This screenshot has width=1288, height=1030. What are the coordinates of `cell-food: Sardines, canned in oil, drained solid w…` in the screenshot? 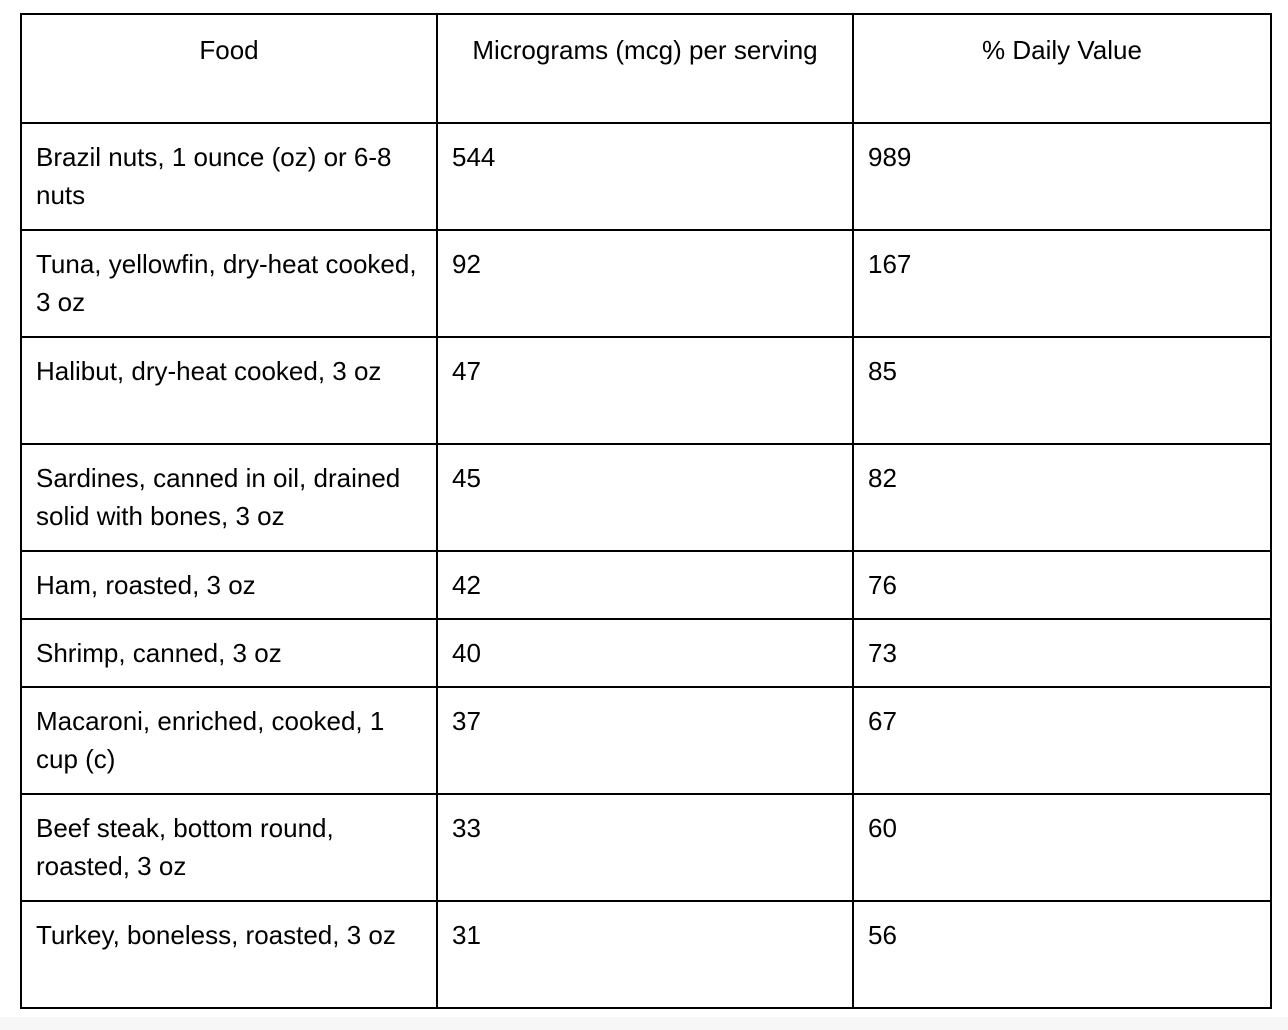 It's located at (229, 497).